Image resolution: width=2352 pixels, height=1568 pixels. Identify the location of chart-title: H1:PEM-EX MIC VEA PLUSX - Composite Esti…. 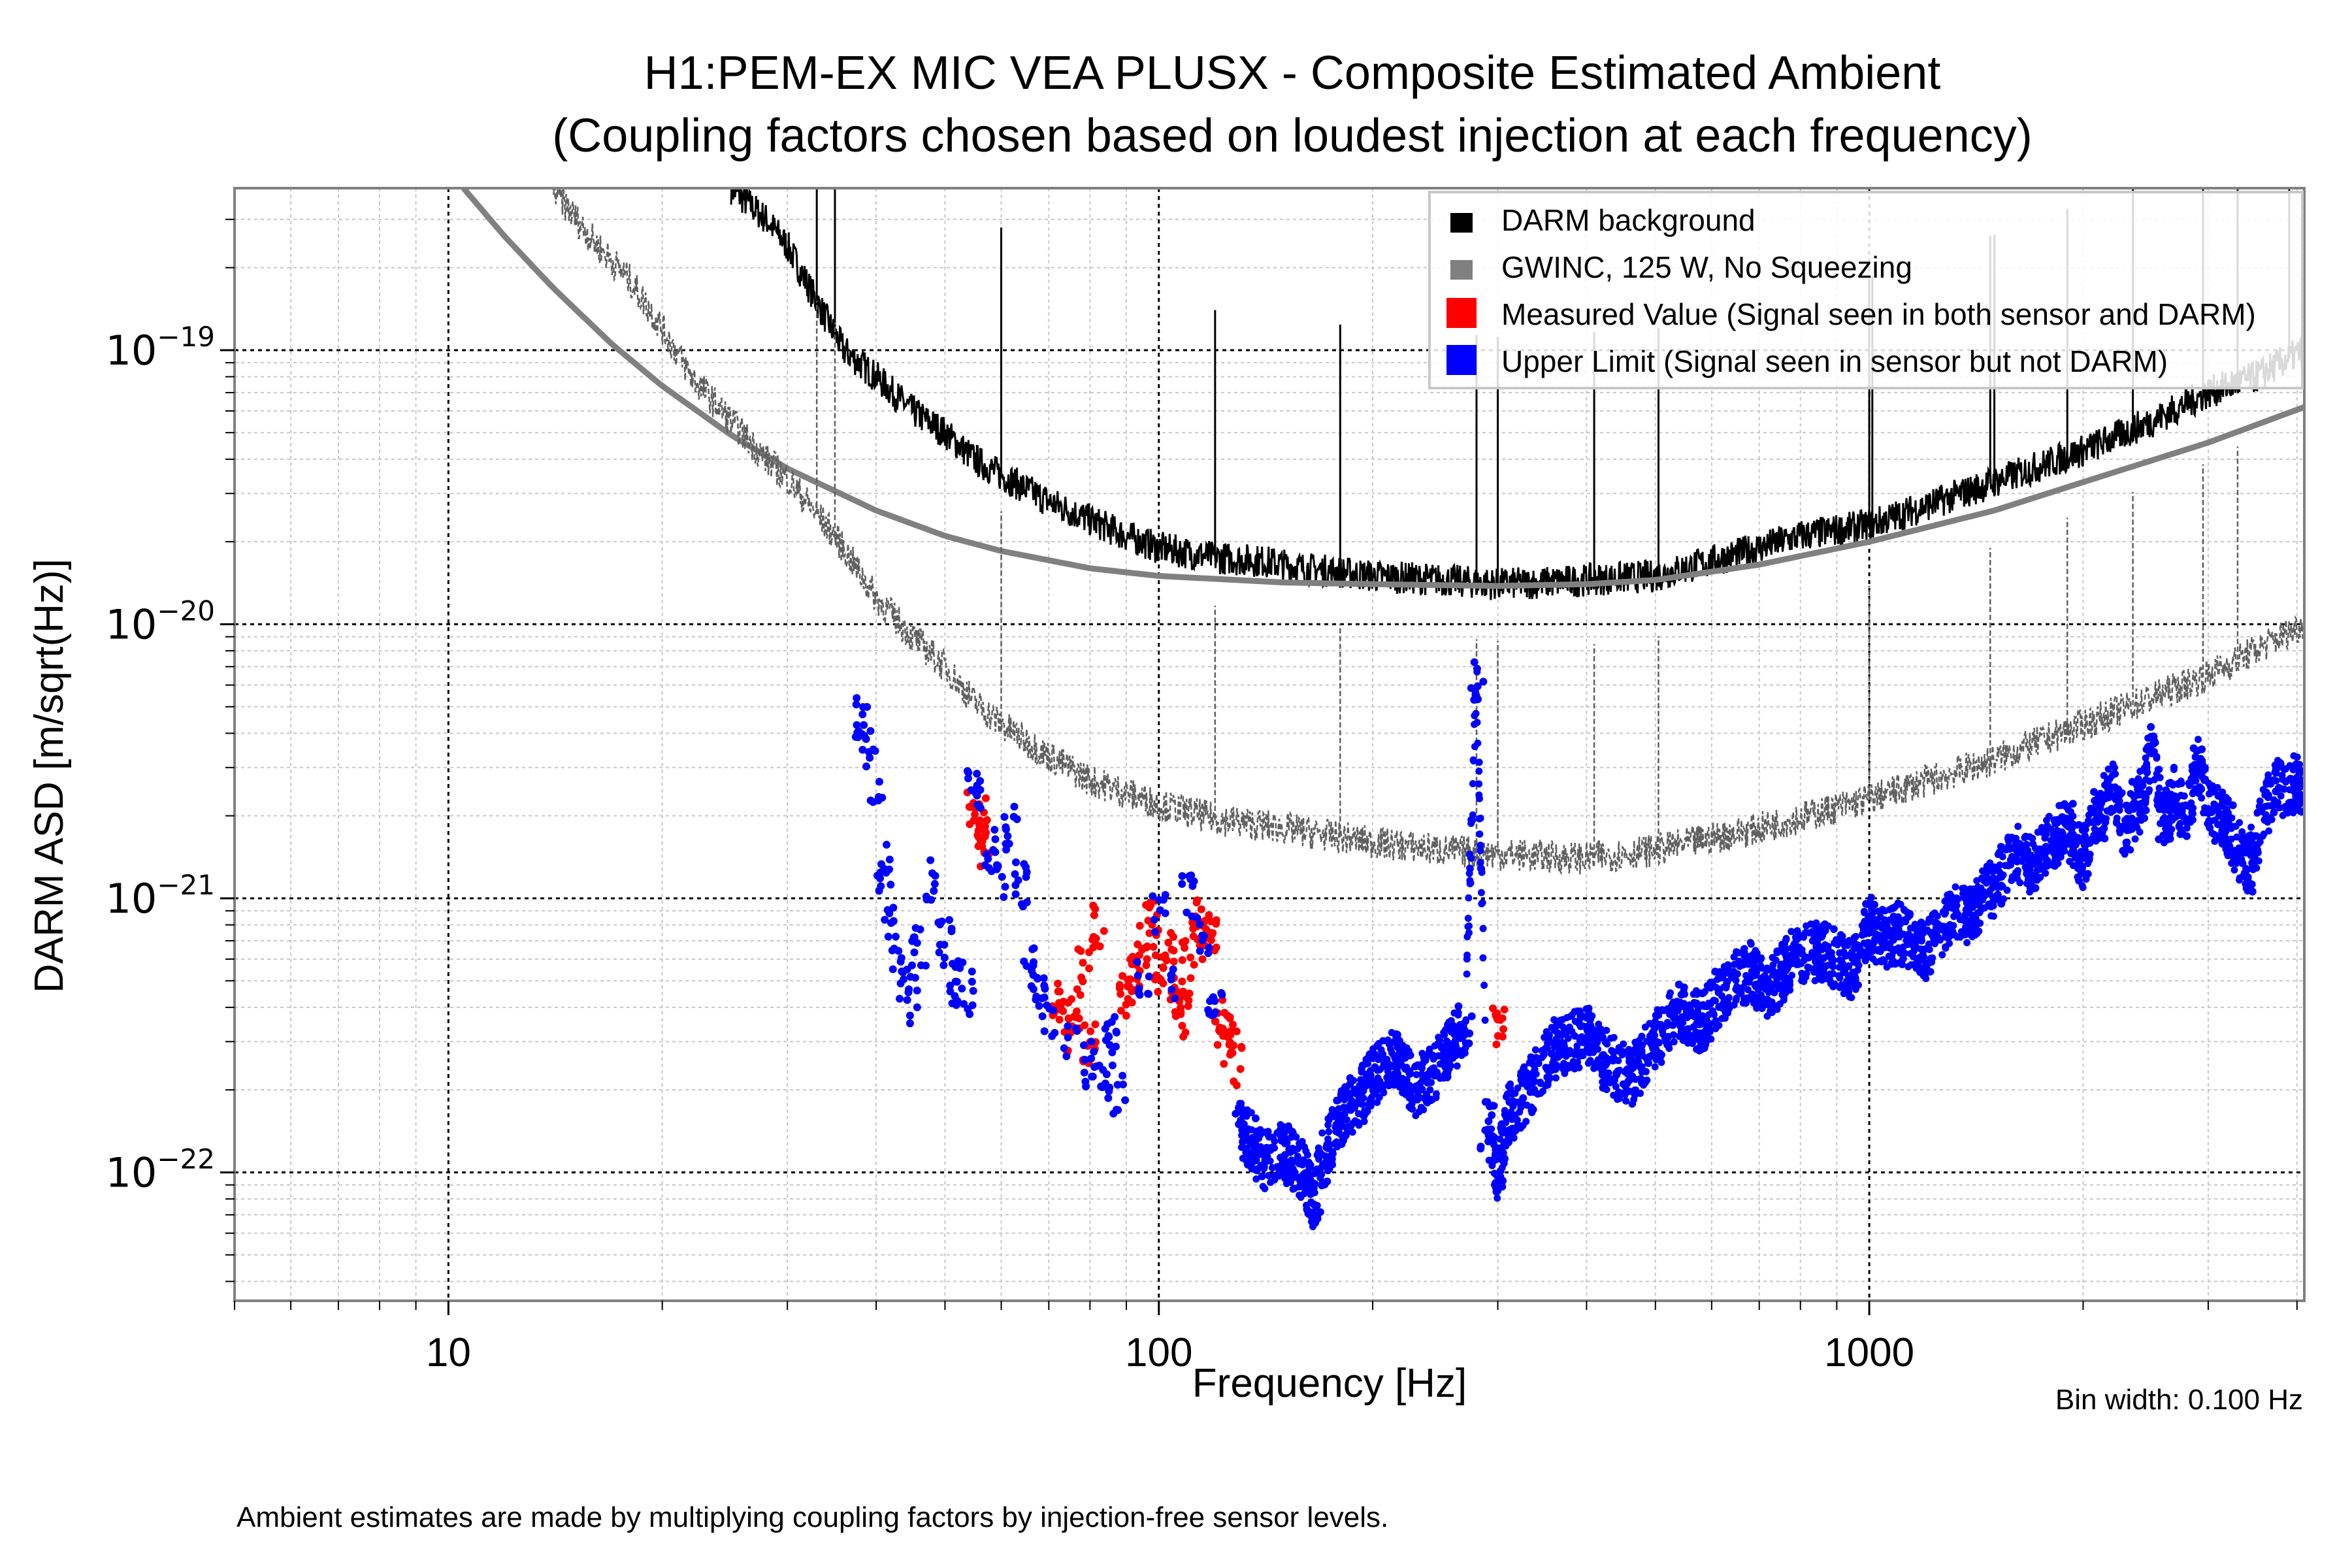
(1292, 73).